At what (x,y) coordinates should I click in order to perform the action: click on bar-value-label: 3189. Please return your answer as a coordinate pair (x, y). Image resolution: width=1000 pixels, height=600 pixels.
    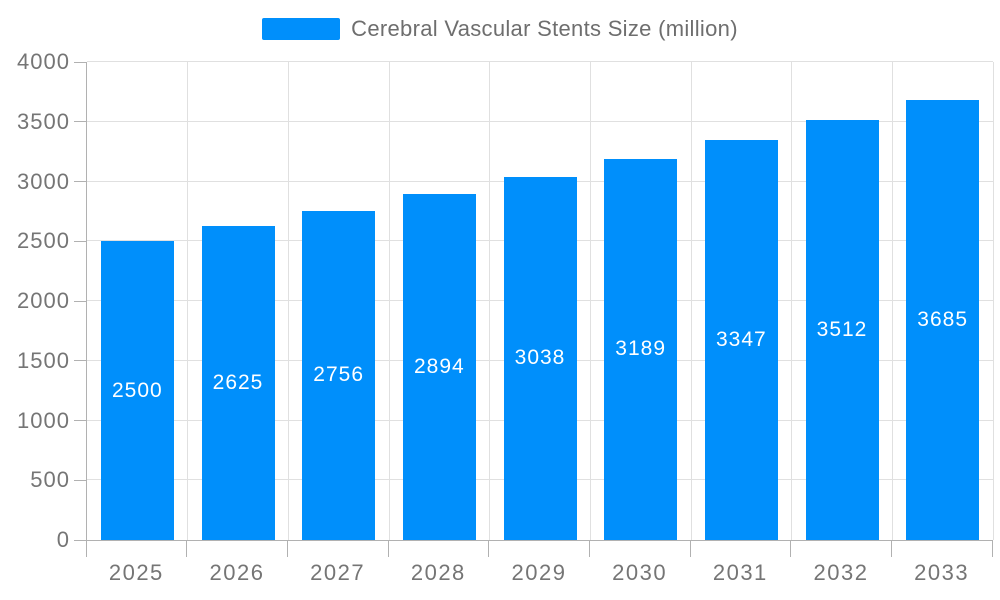
    Looking at the image, I should click on (641, 349).